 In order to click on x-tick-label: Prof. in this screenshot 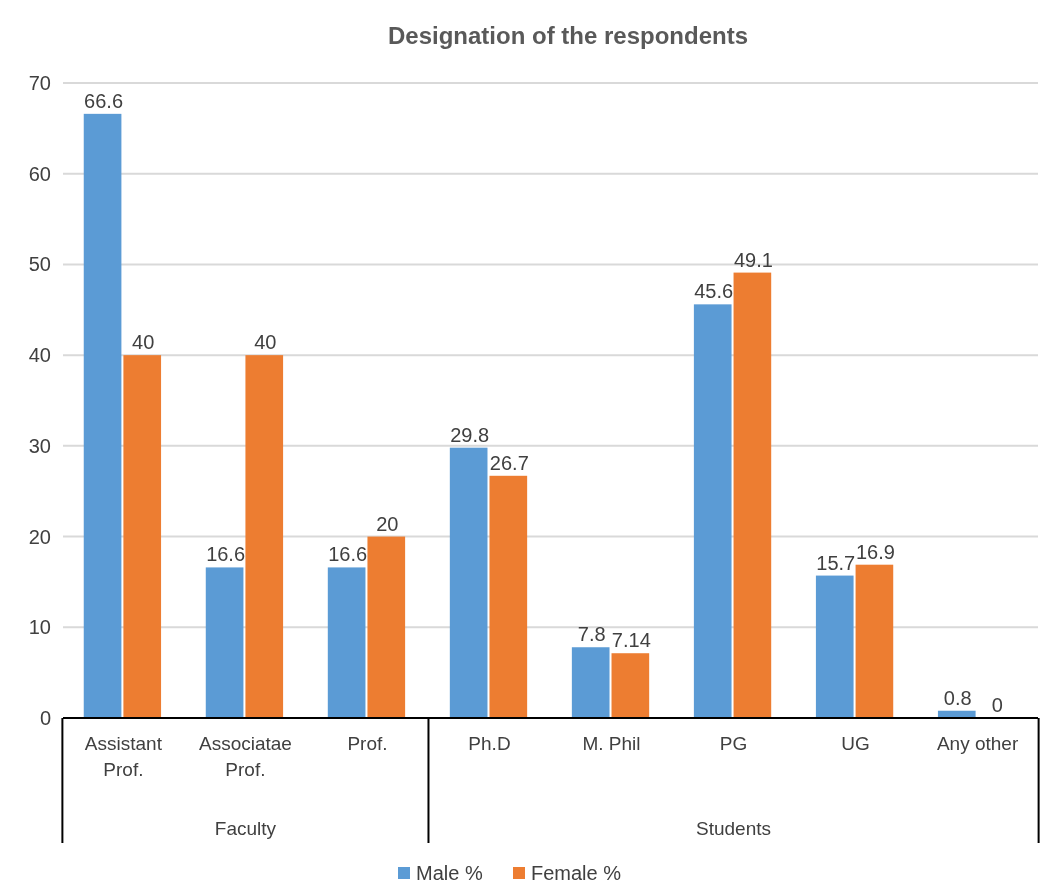, I will do `click(367, 743)`.